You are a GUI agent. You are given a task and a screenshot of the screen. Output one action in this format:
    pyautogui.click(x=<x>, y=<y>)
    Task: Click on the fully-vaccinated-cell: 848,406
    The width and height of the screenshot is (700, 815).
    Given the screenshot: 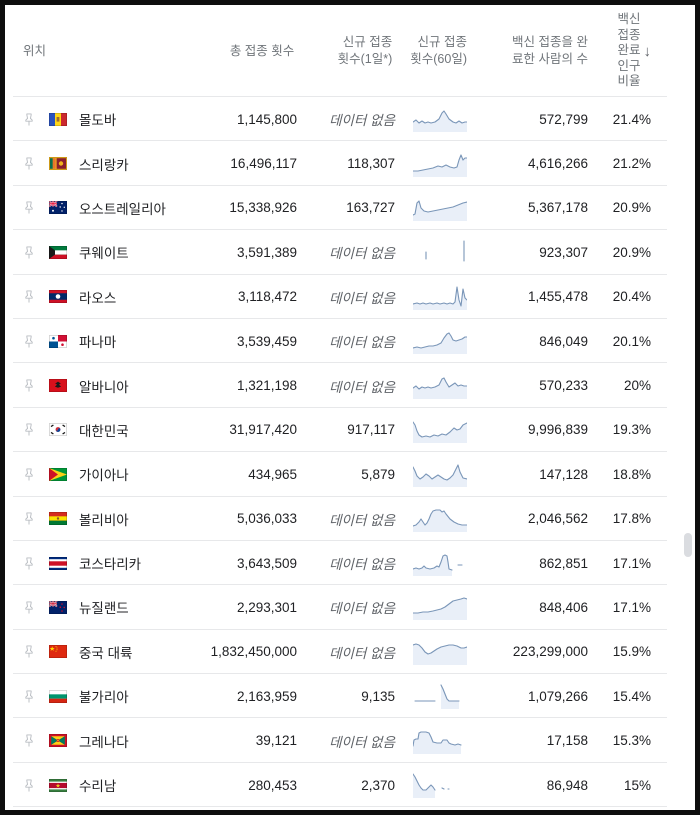 What is the action you would take?
    pyautogui.click(x=563, y=607)
    